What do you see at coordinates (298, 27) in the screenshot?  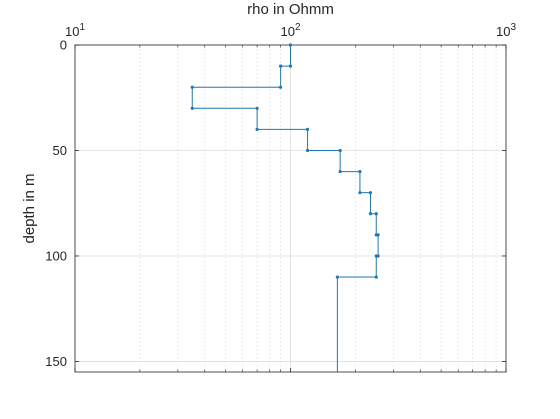 I see `x-tick-exponent: 2` at bounding box center [298, 27].